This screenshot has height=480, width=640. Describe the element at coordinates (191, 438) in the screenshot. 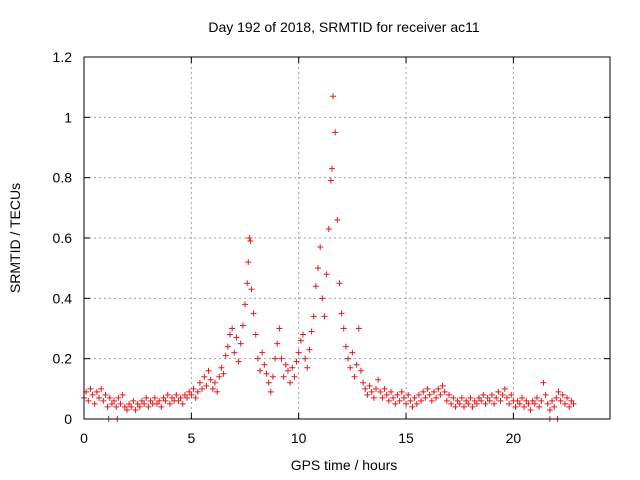

I see `x-tick-label: 5` at that location.